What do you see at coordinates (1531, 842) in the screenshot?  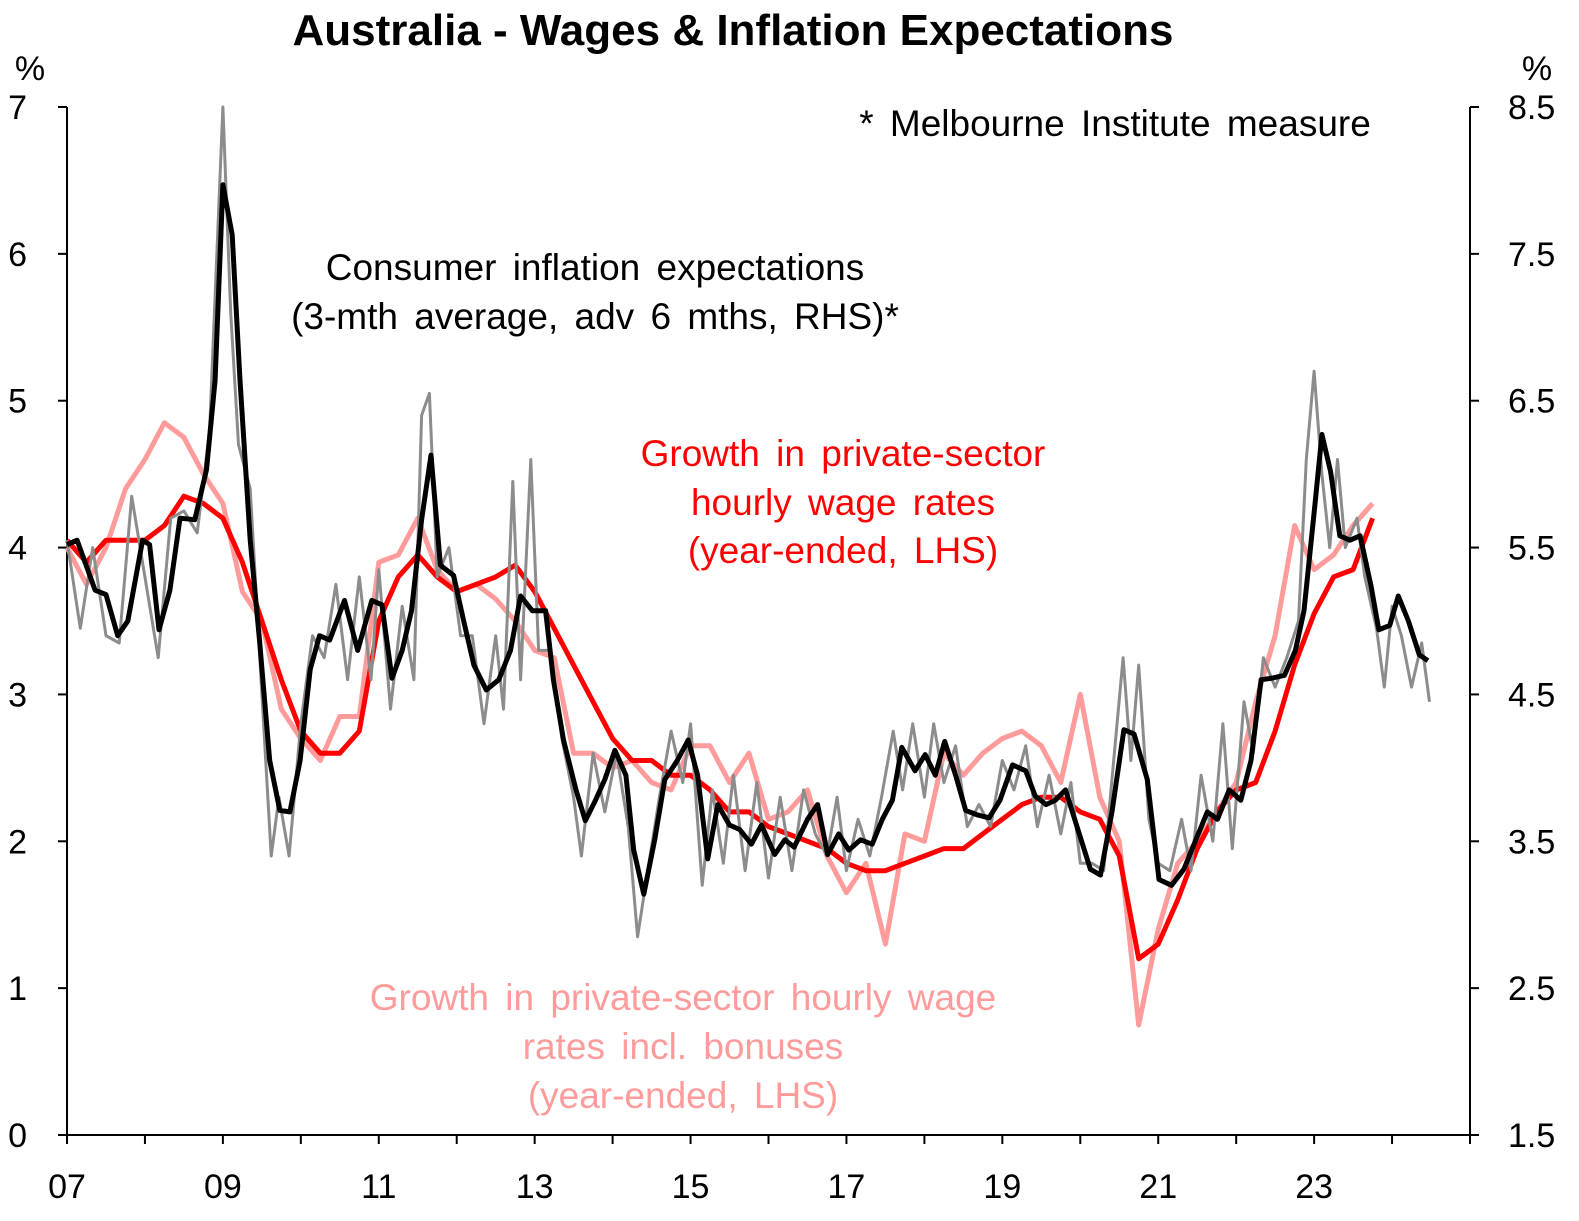 I see `right-tick-label: 3.5` at bounding box center [1531, 842].